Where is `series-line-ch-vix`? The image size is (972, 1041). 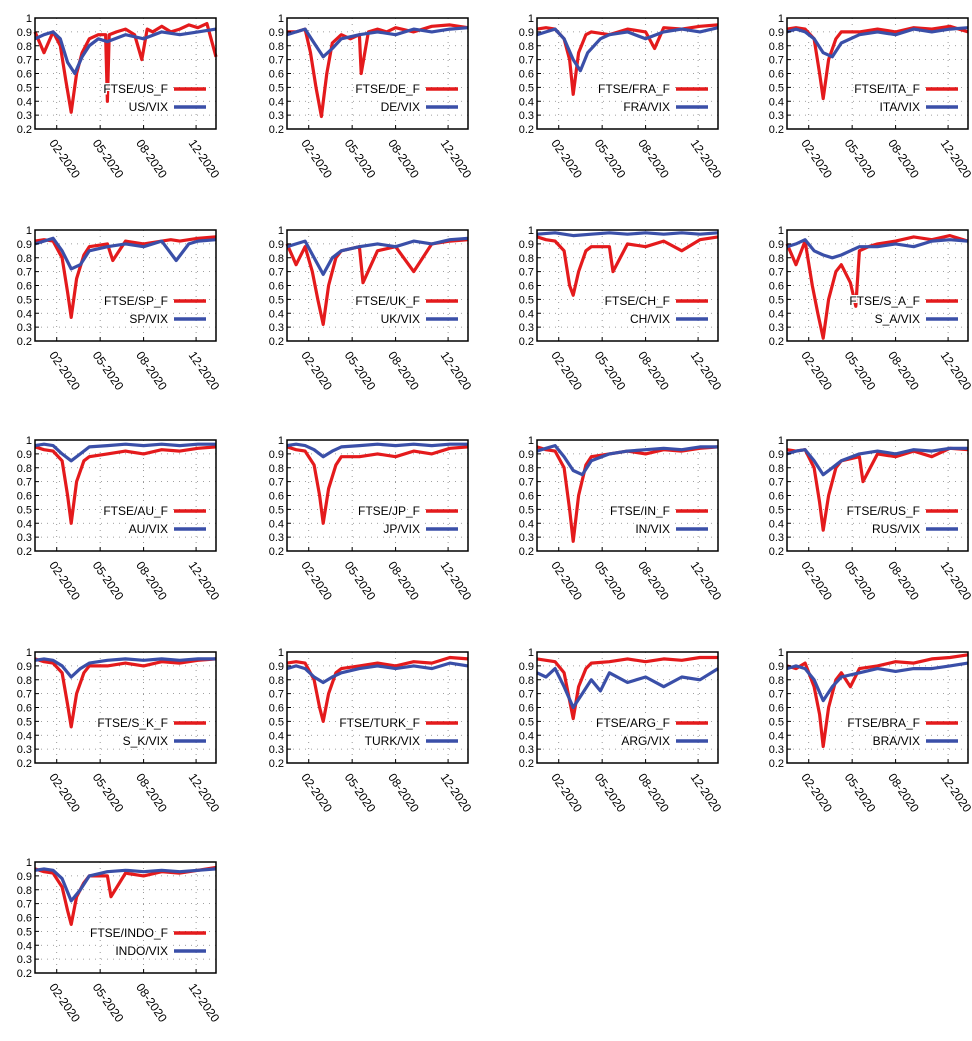 series-line-ch-vix is located at coordinates (627, 234).